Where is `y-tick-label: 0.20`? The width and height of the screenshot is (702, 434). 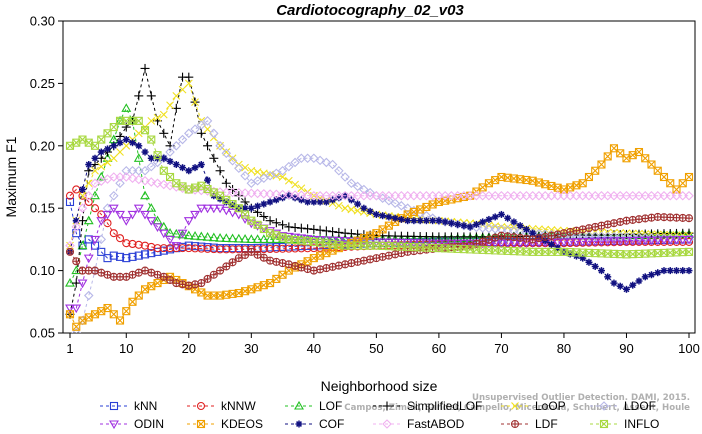 y-tick-label: 0.20 is located at coordinates (42, 145).